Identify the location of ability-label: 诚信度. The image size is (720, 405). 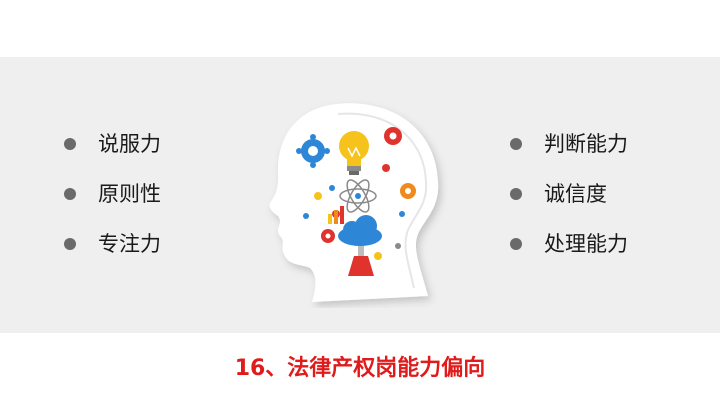
(575, 194).